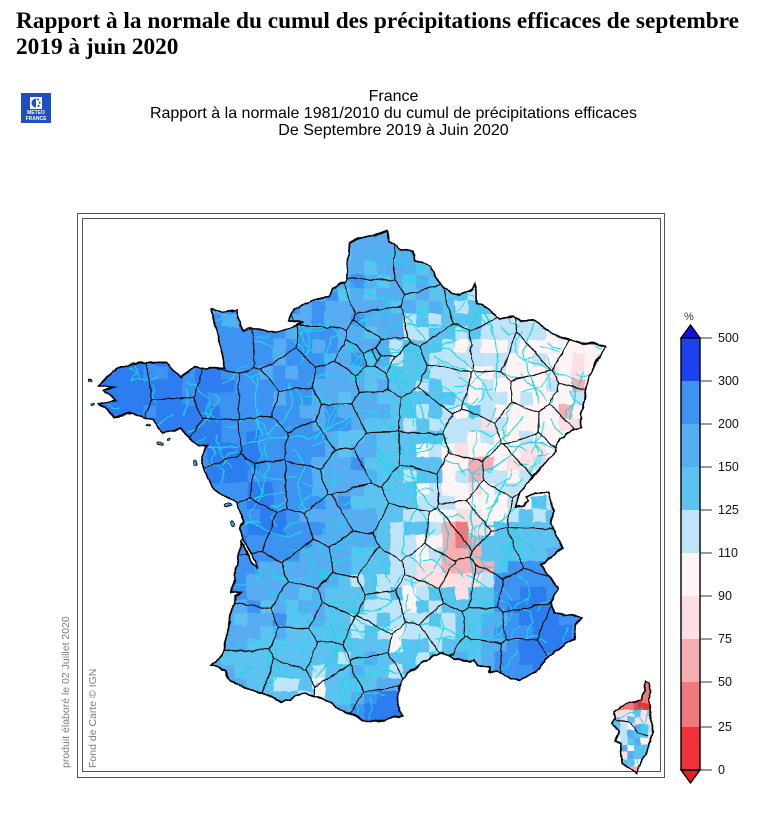 This screenshot has height=818, width=759. Describe the element at coordinates (725, 639) in the screenshot. I see `svg-text: 75` at that location.